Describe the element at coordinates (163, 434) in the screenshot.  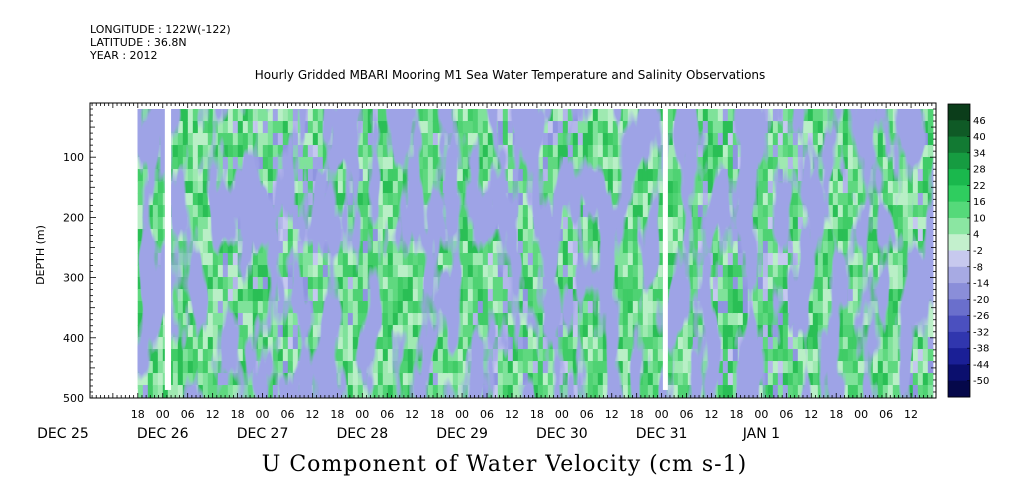
I see `x-date-label: DEC 26` at that location.